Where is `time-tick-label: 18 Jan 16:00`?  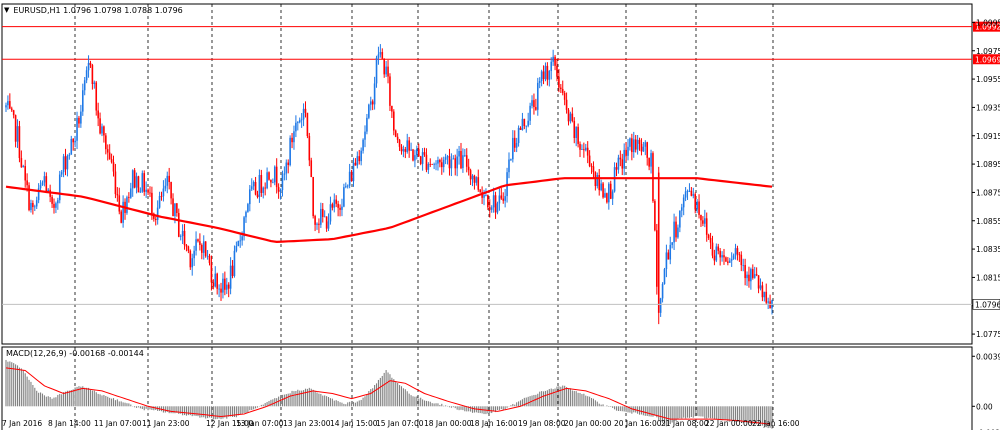 time-tick-label: 18 Jan 16:00 is located at coordinates (494, 423).